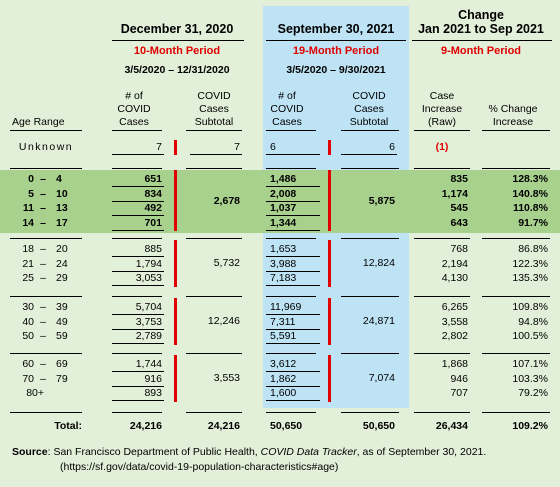  Describe the element at coordinates (62, 364) in the screenshot. I see `age-range-high: 69` at that location.